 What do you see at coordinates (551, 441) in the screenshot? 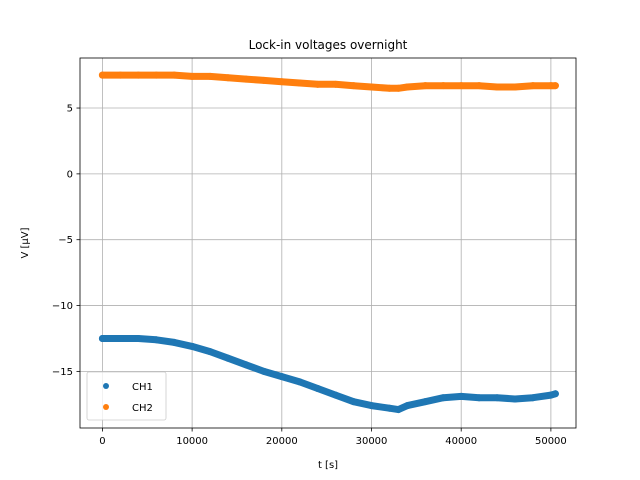
I see `x-tick-label: 50000` at bounding box center [551, 441].